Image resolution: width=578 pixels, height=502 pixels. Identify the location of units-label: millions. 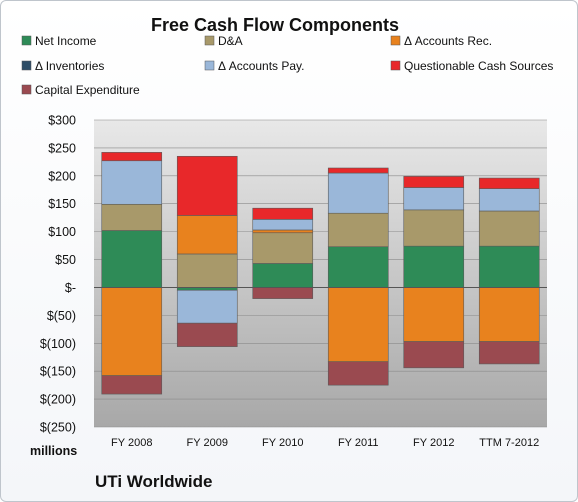
(53, 451).